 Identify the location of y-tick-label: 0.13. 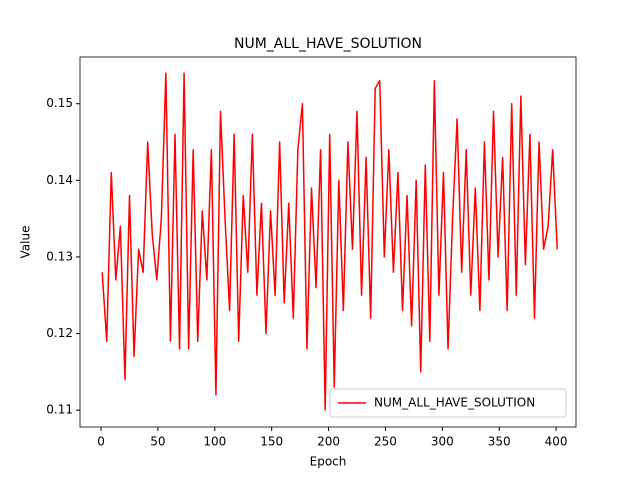
(59, 256).